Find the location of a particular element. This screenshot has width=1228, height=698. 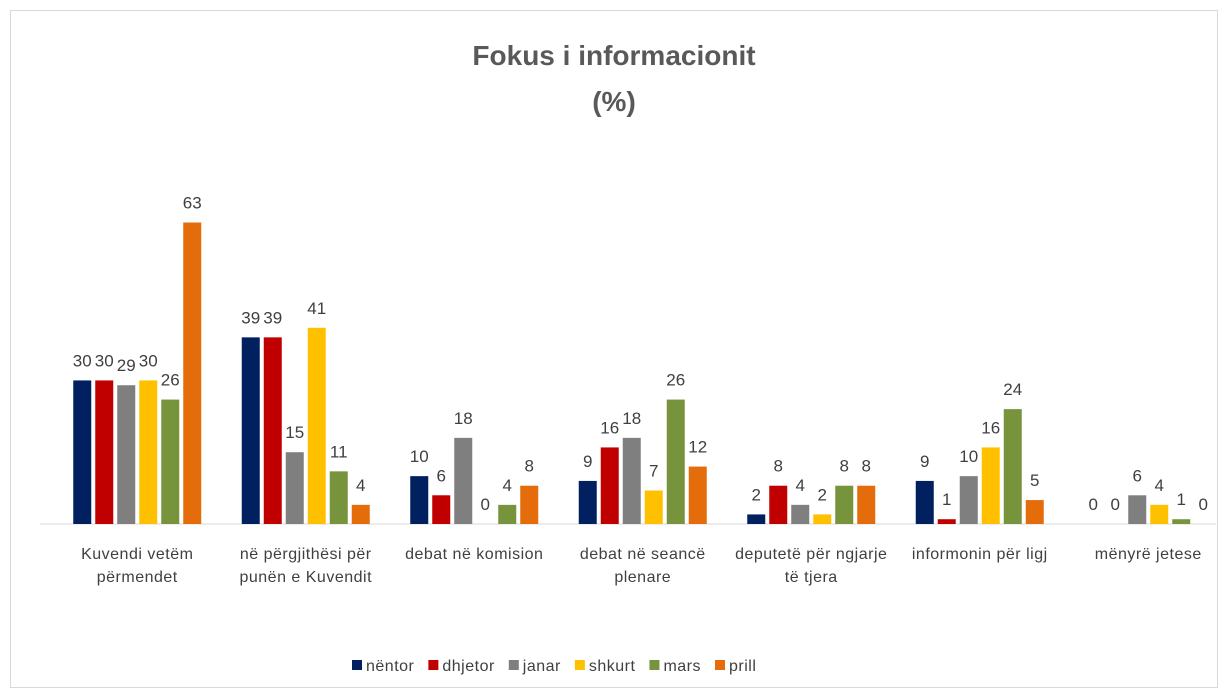

legend-label: dhjetor is located at coordinates (468, 666).